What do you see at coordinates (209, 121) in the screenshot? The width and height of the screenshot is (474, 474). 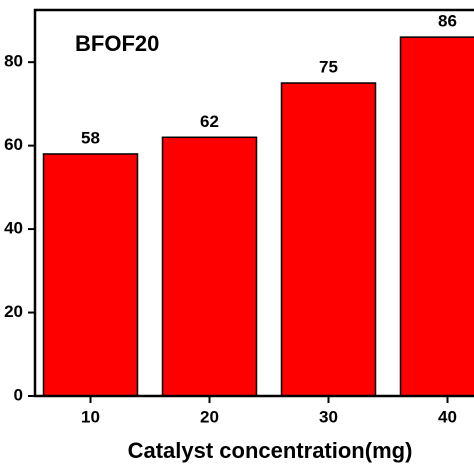 I see `value-label: 62` at bounding box center [209, 121].